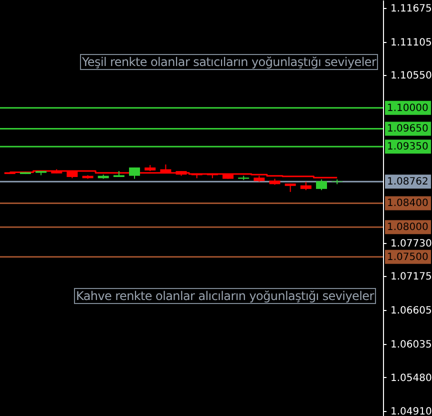 The height and width of the screenshot is (416, 432). What do you see at coordinates (229, 62) in the screenshot?
I see `annotation: Yeşil renkte olanlar satıcıların yoğunlaştığı seviyeler` at bounding box center [229, 62].